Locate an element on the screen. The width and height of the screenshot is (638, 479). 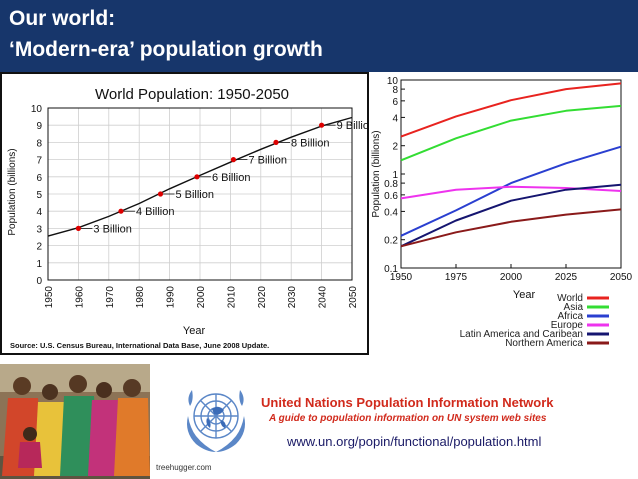
chart1-x-tick-label: 1960 is located at coordinates (79, 297).